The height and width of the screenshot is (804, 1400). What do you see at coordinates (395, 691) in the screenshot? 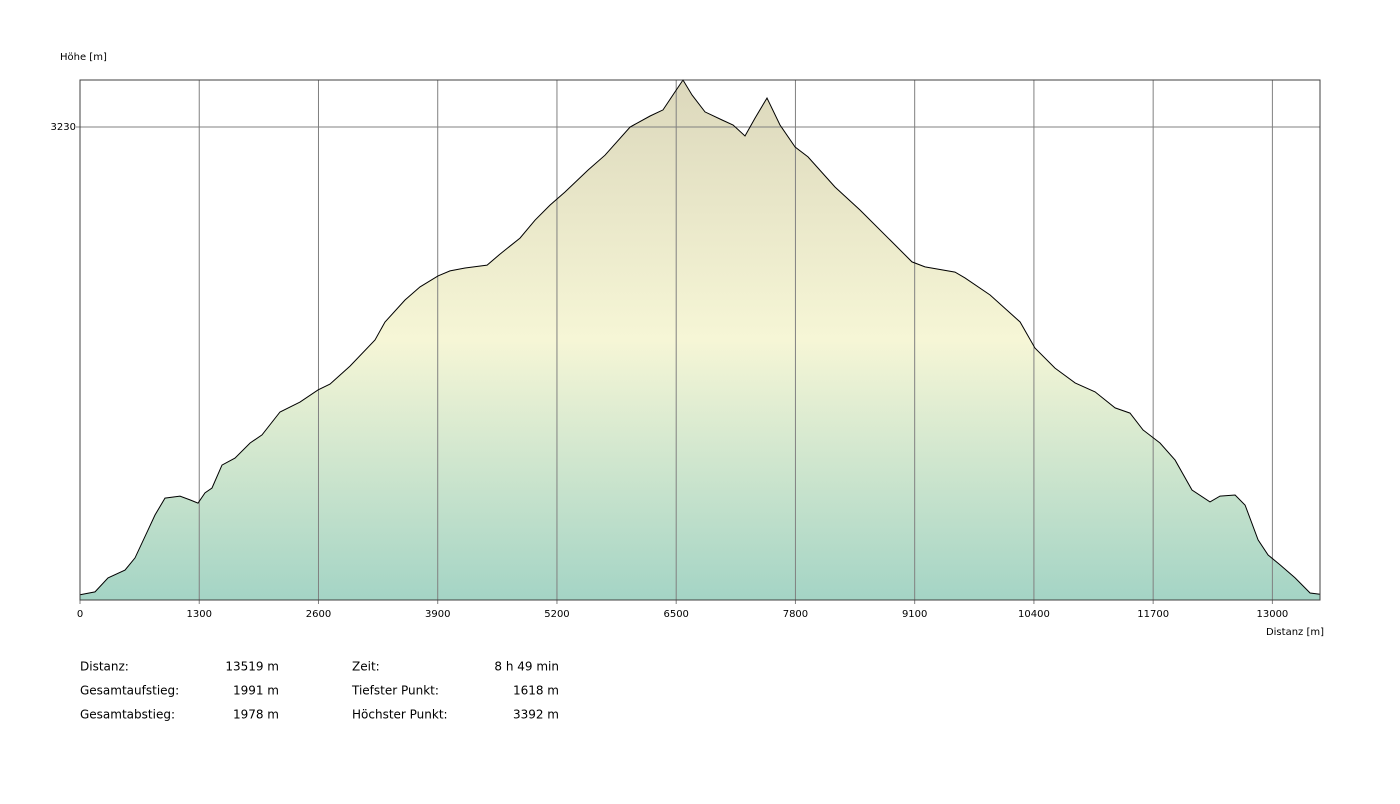
I see `summary-label: Tiefster Punkt:` at bounding box center [395, 691].